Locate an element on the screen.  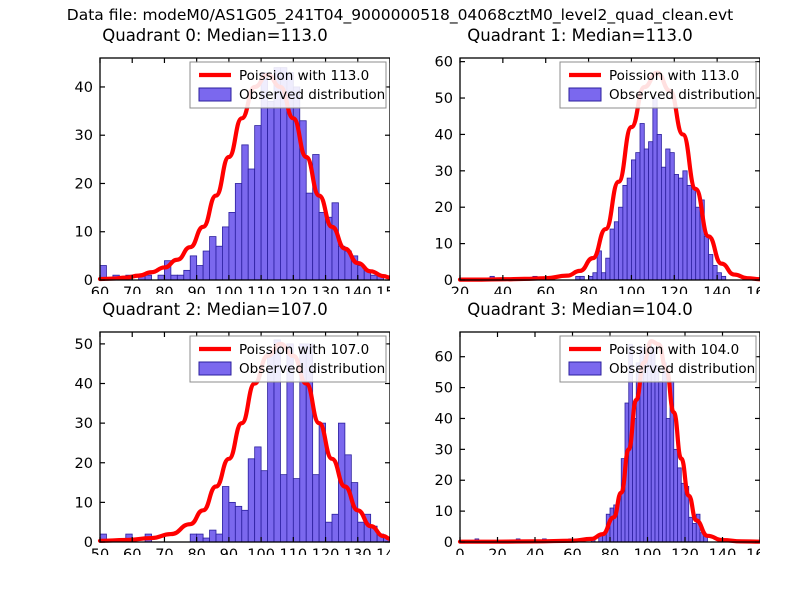
subplot-title: Quadrant 1: Median=113.0 is located at coordinates (580, 35).